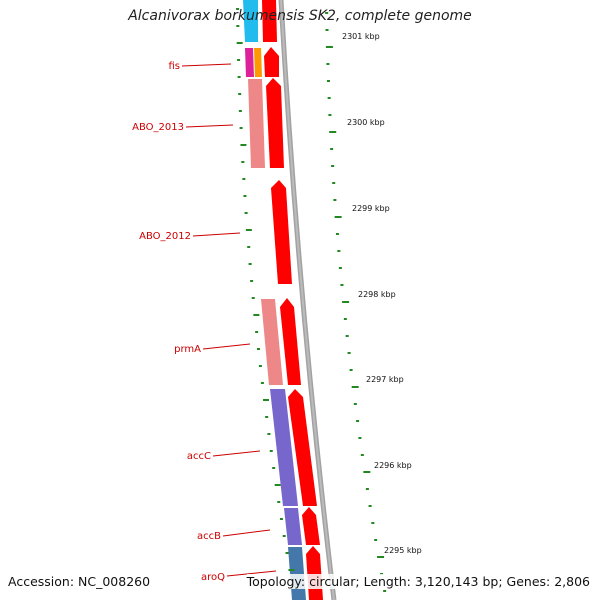 Image resolution: width=600 pixels, height=600 pixels. What do you see at coordinates (272, 342) in the screenshot?
I see `gene-block-prmA` at bounding box center [272, 342].